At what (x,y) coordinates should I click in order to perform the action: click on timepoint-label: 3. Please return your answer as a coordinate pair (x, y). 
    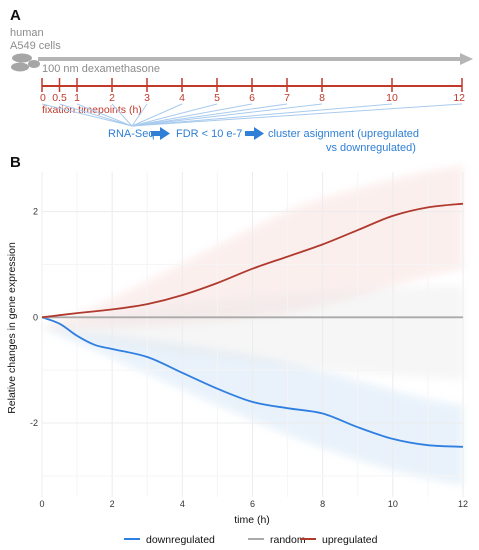
    Looking at the image, I should click on (147, 98).